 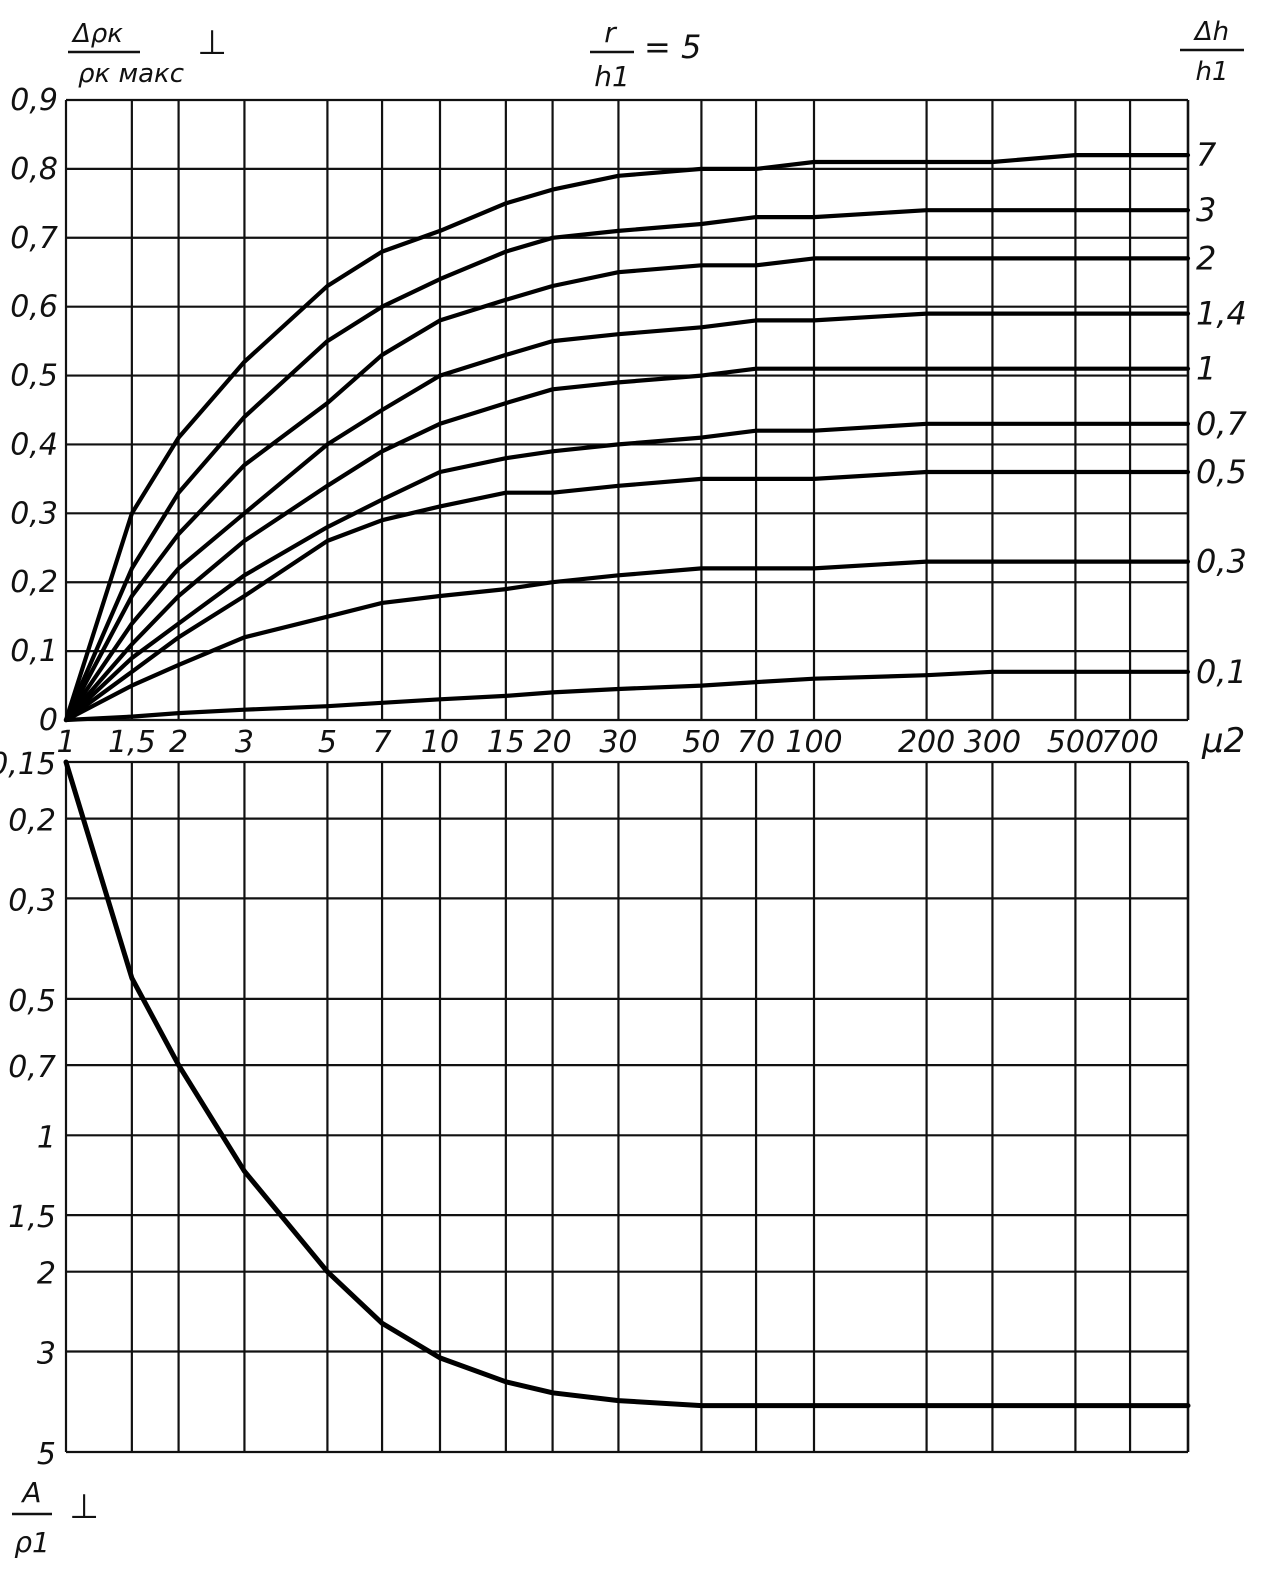 I want to click on bottom-y-tick-label: 1,5, so click(x=32, y=1217).